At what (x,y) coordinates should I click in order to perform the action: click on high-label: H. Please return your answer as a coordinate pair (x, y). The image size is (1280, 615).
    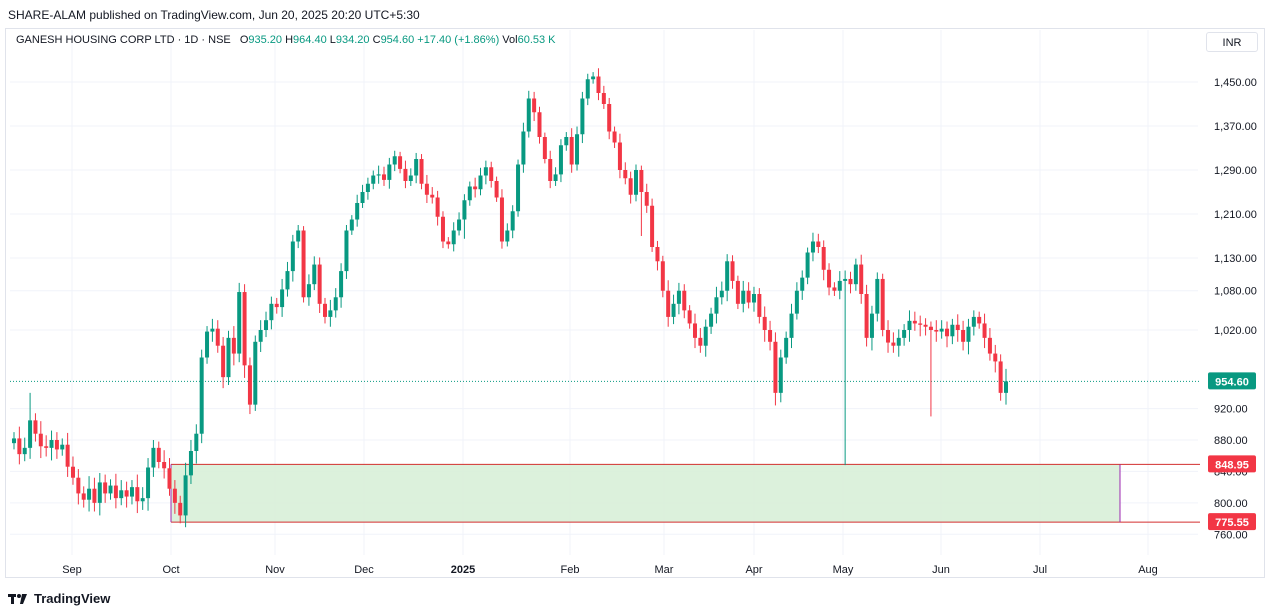
    Looking at the image, I should click on (289, 40).